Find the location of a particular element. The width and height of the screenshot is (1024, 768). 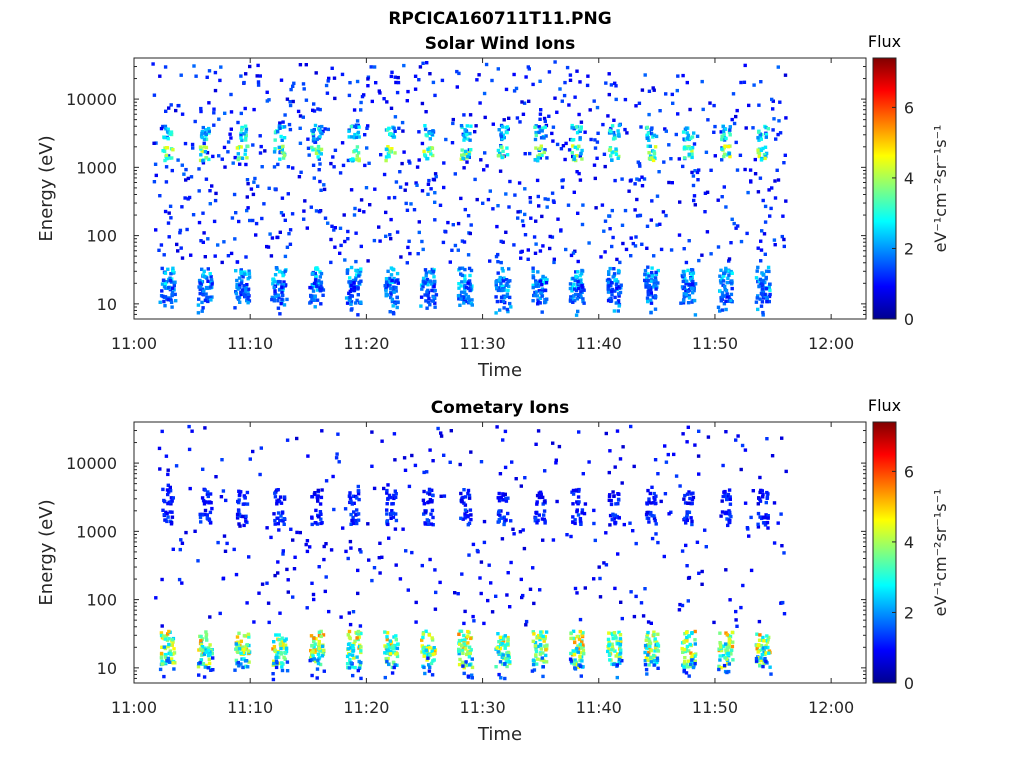

colorbar-tick-label: 0 is located at coordinates (909, 319).